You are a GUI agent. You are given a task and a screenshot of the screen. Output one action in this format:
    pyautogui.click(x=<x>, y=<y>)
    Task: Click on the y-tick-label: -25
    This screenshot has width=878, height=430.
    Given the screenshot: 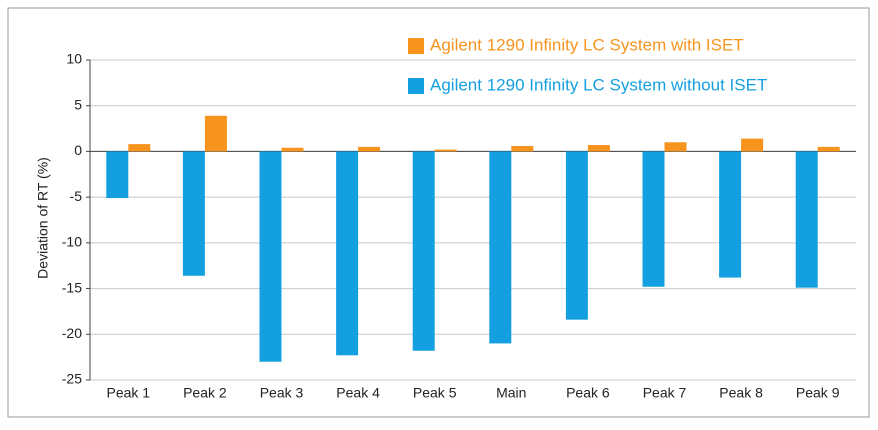 What is the action you would take?
    pyautogui.click(x=72, y=379)
    